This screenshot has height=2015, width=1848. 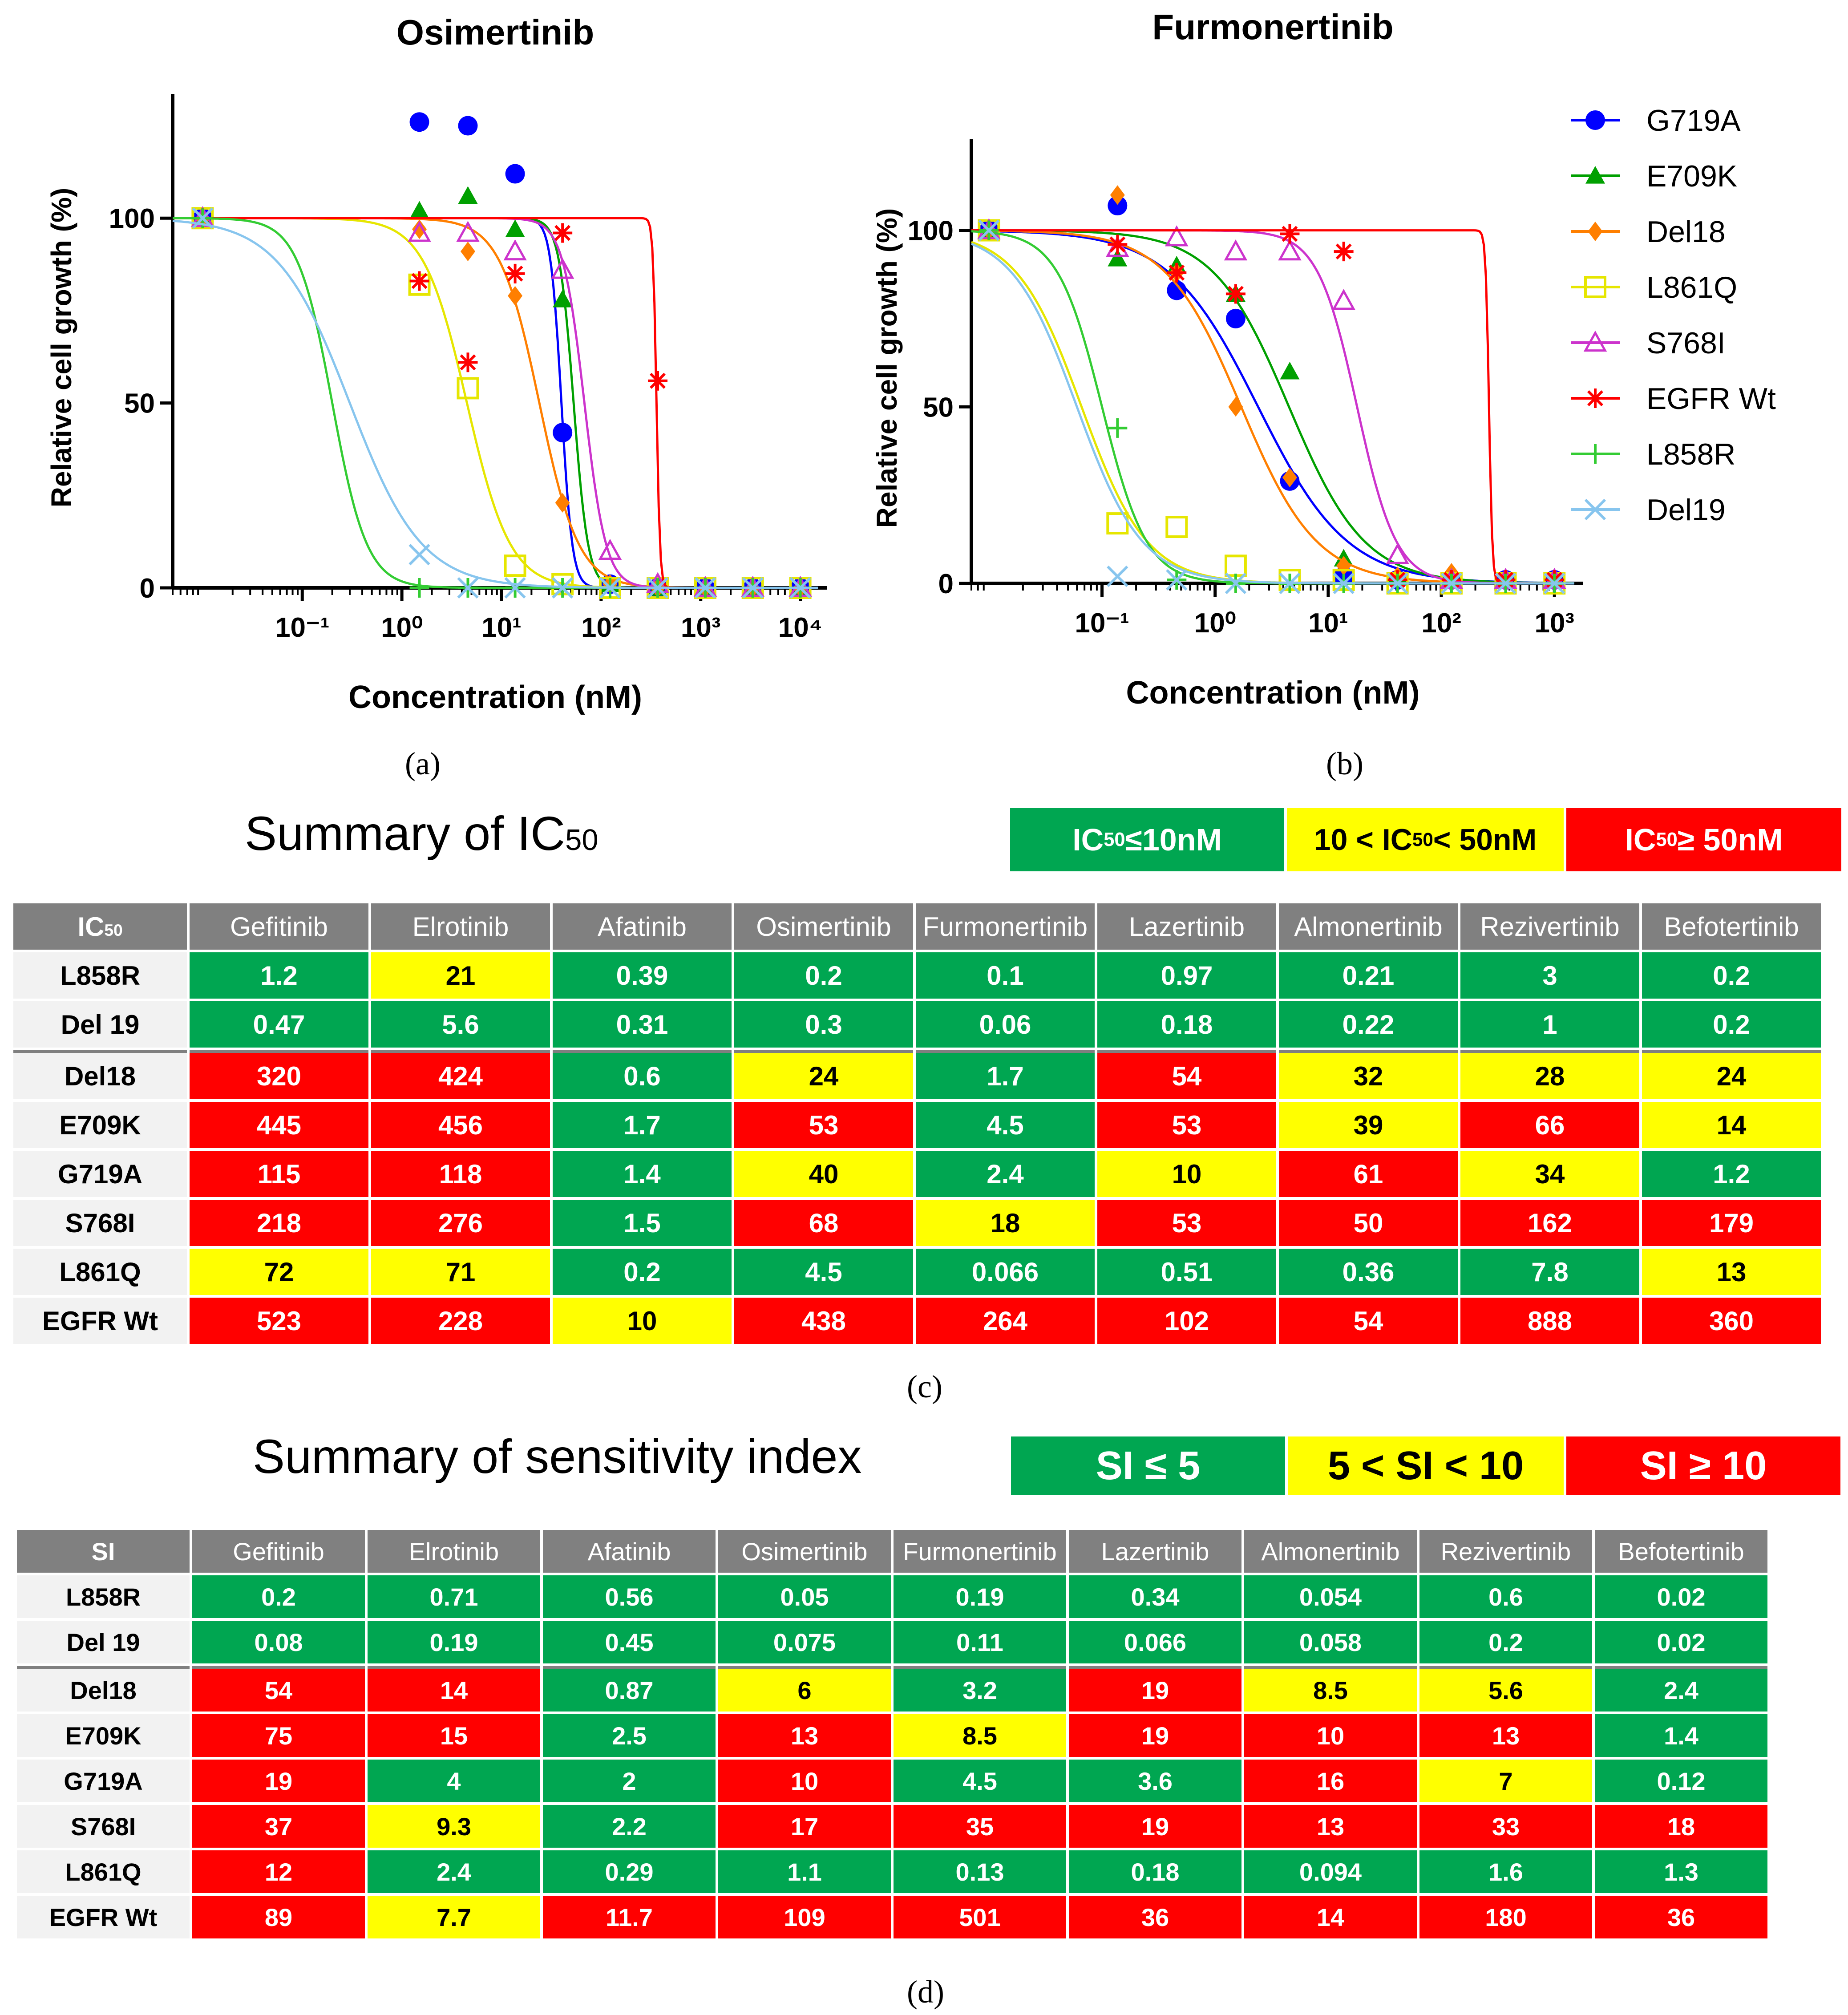 What do you see at coordinates (980, 1689) in the screenshot?
I see `si-cell: 3.2` at bounding box center [980, 1689].